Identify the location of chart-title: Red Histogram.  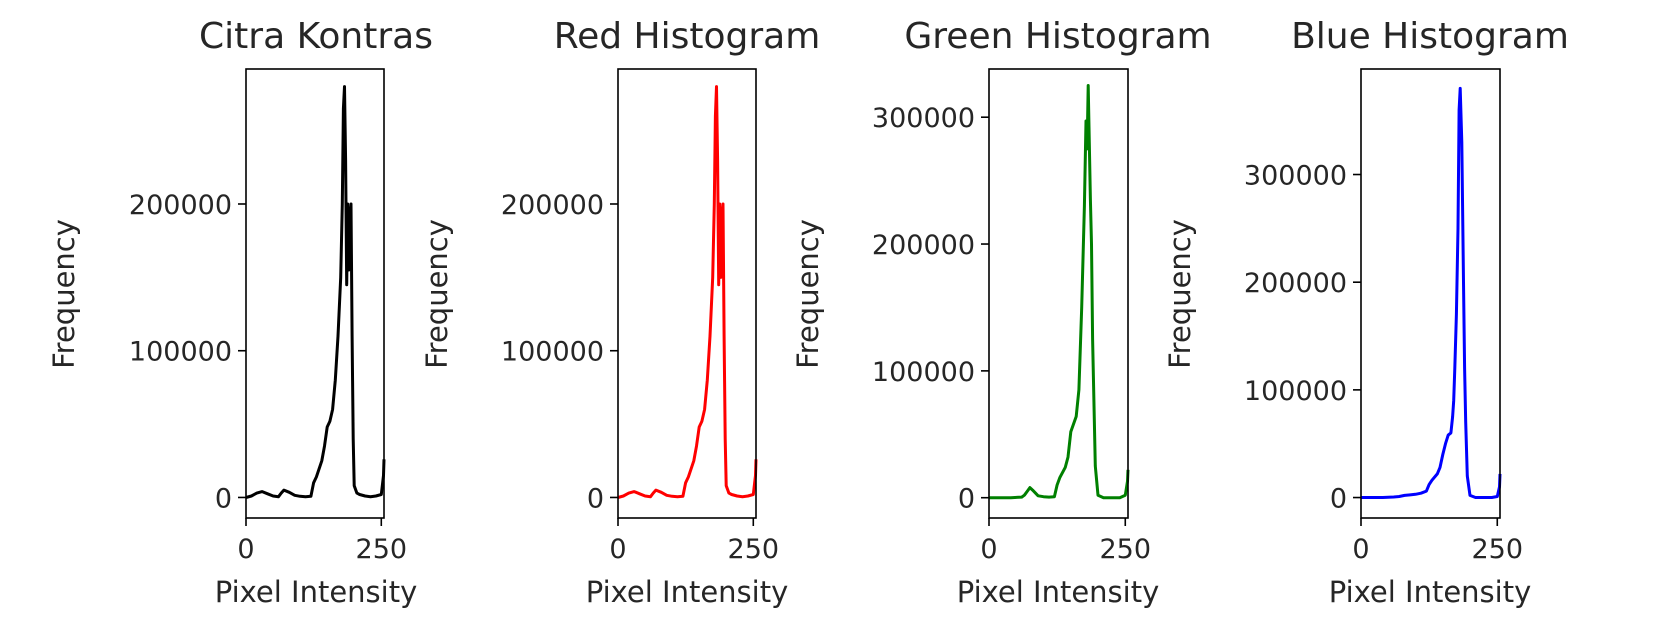
(687, 36).